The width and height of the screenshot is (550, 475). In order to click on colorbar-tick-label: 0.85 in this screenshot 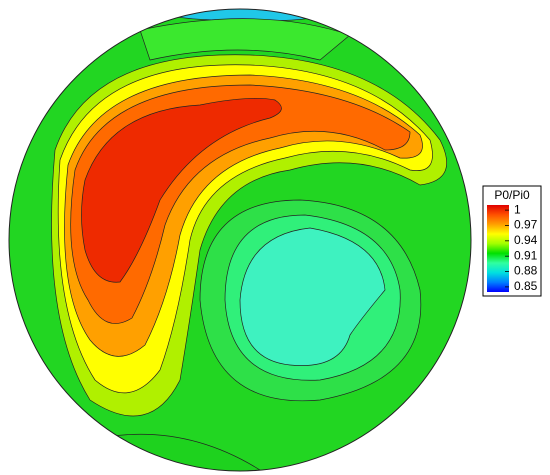, I will do `click(526, 286)`.